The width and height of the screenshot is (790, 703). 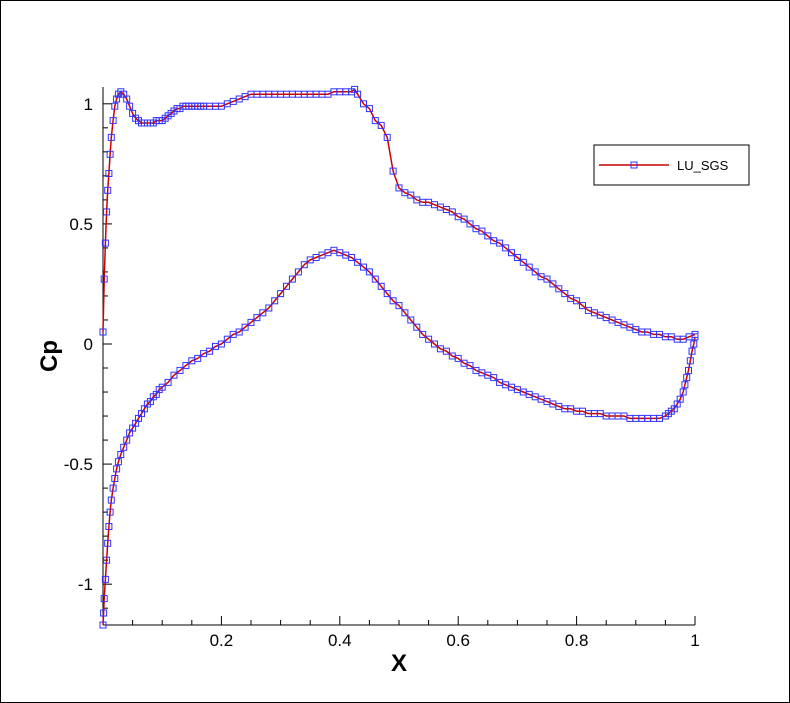 What do you see at coordinates (634, 165) in the screenshot?
I see `legend-marker-sample` at bounding box center [634, 165].